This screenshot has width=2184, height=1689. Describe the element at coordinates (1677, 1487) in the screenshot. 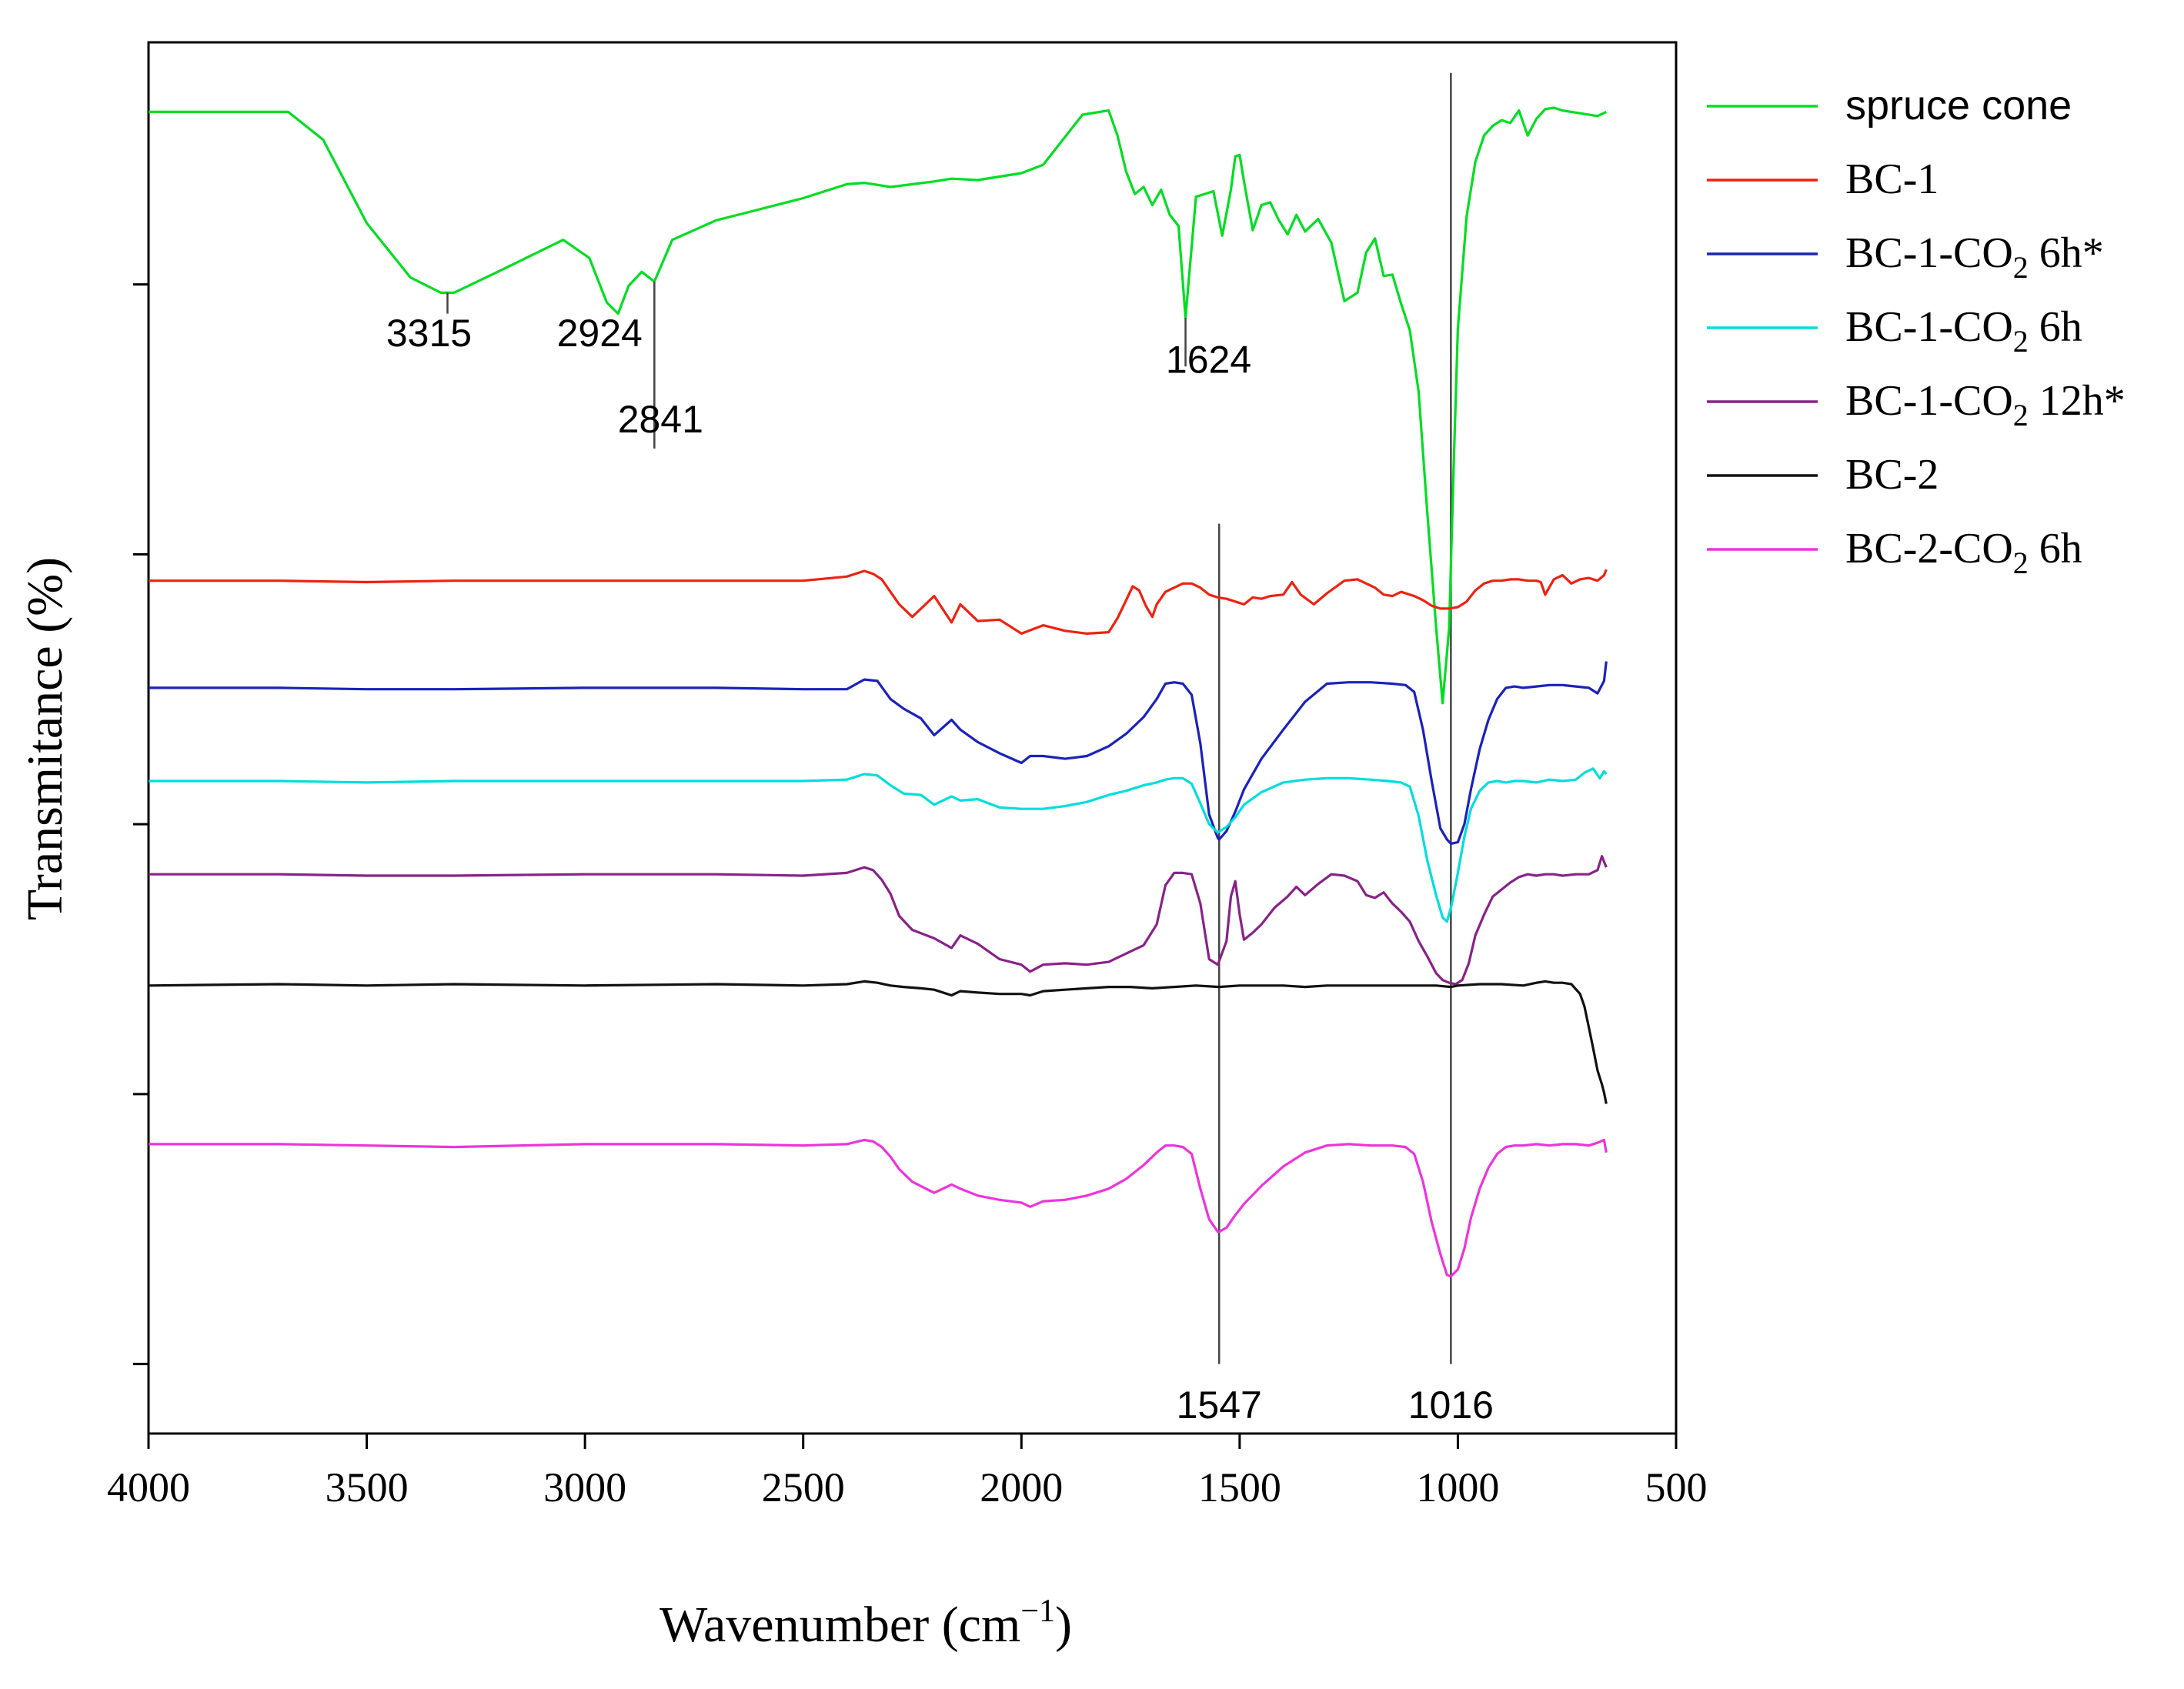

I see `x-tick-label-500: 500` at that location.